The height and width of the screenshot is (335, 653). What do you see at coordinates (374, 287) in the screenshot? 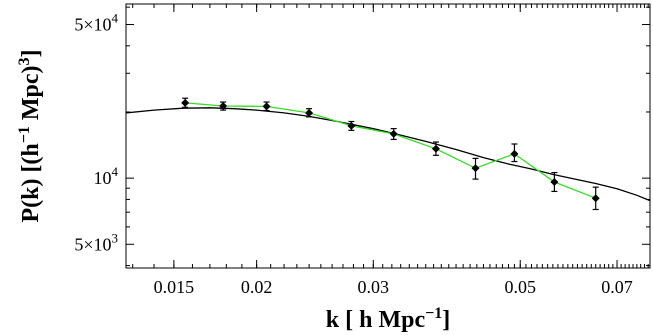
I see `x-tick-label: 0.03` at bounding box center [374, 287].